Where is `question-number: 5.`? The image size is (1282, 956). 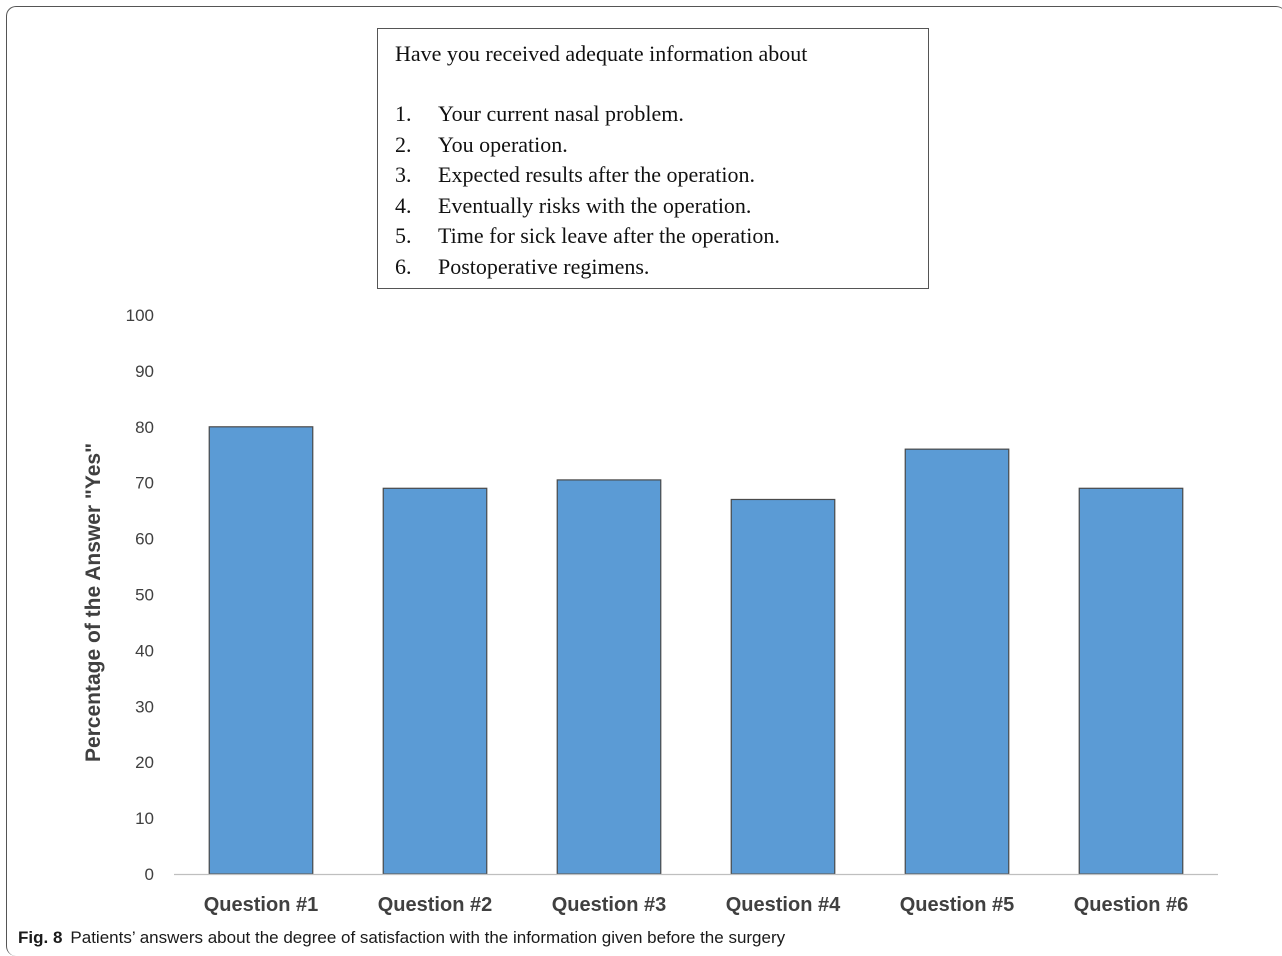
question-number: 5. is located at coordinates (403, 235).